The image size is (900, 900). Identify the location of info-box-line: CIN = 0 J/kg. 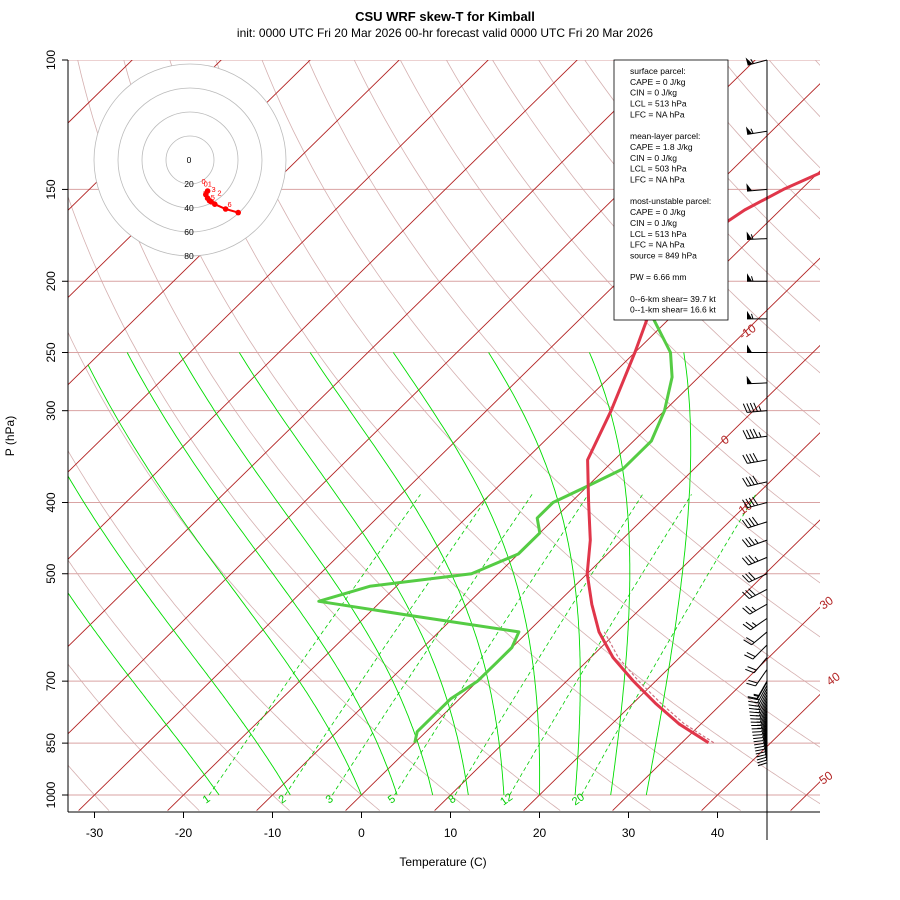
(653, 223).